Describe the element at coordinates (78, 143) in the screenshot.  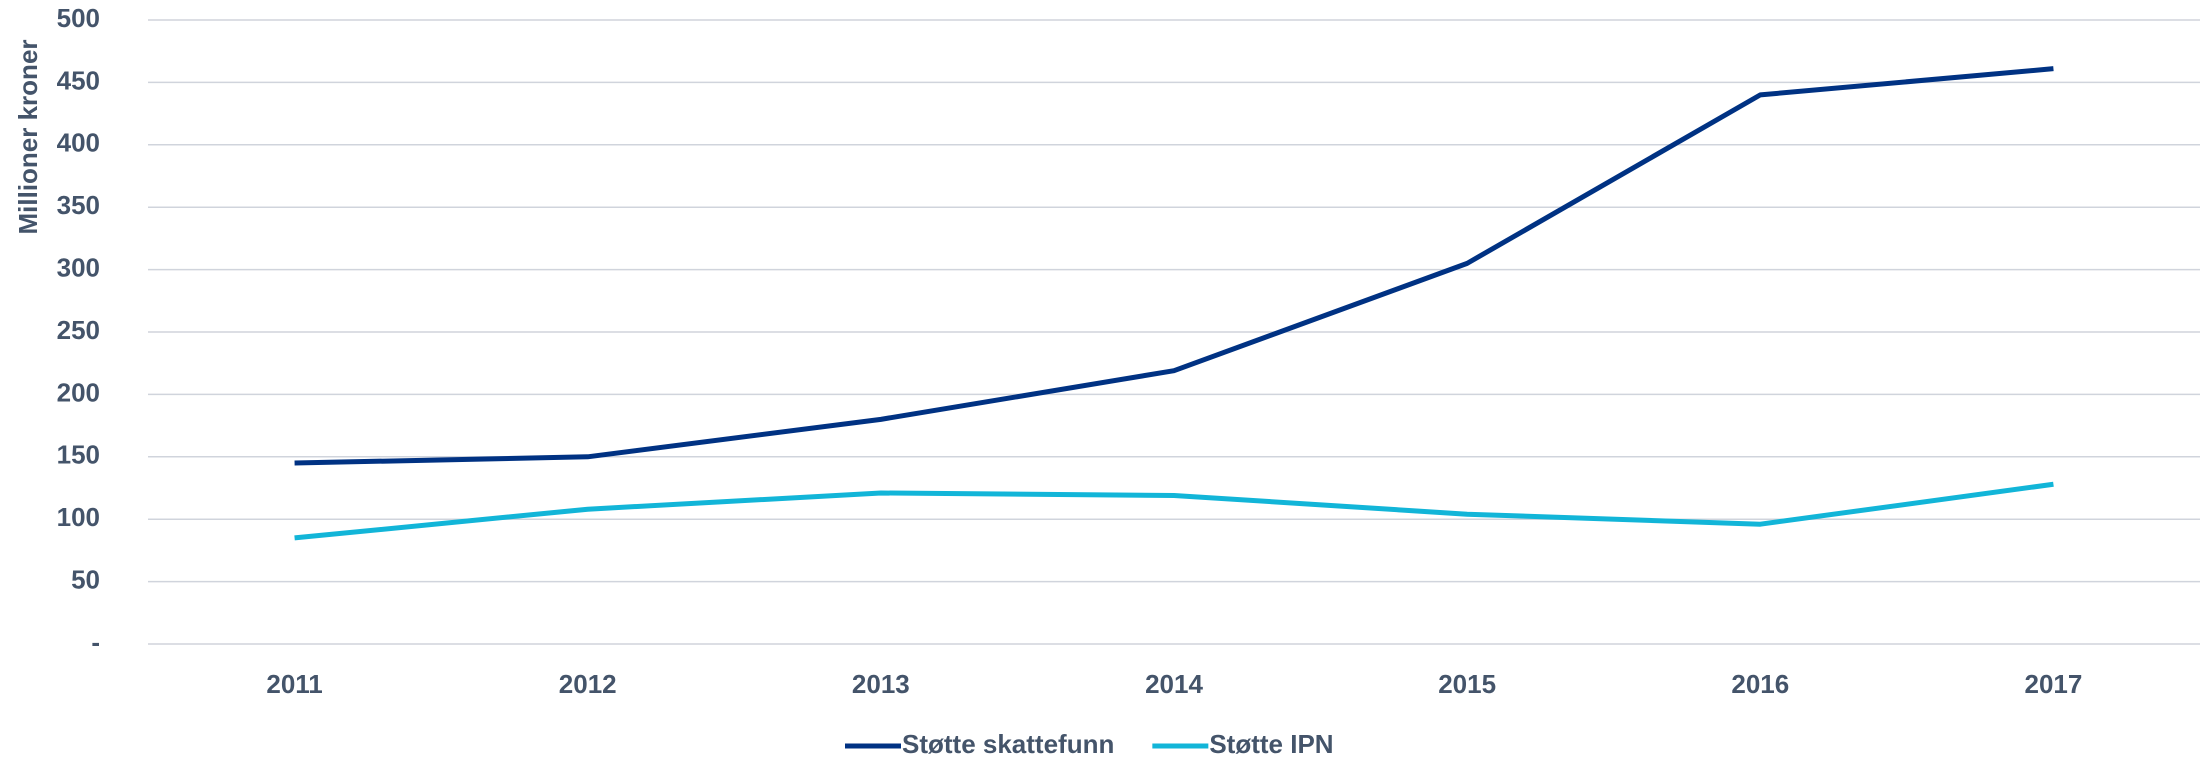
I see `y-tick-label: 400` at that location.